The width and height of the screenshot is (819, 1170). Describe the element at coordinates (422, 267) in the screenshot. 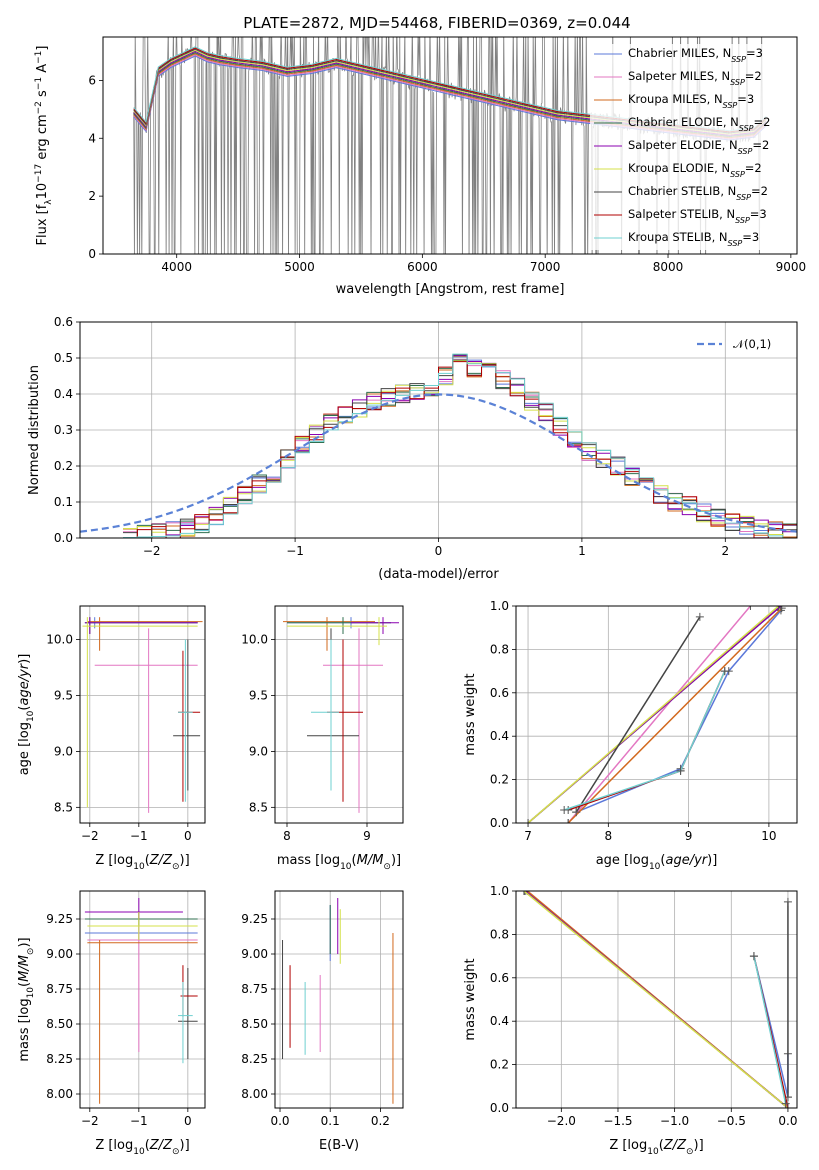

I see `x-tick-label: 6000` at that location.